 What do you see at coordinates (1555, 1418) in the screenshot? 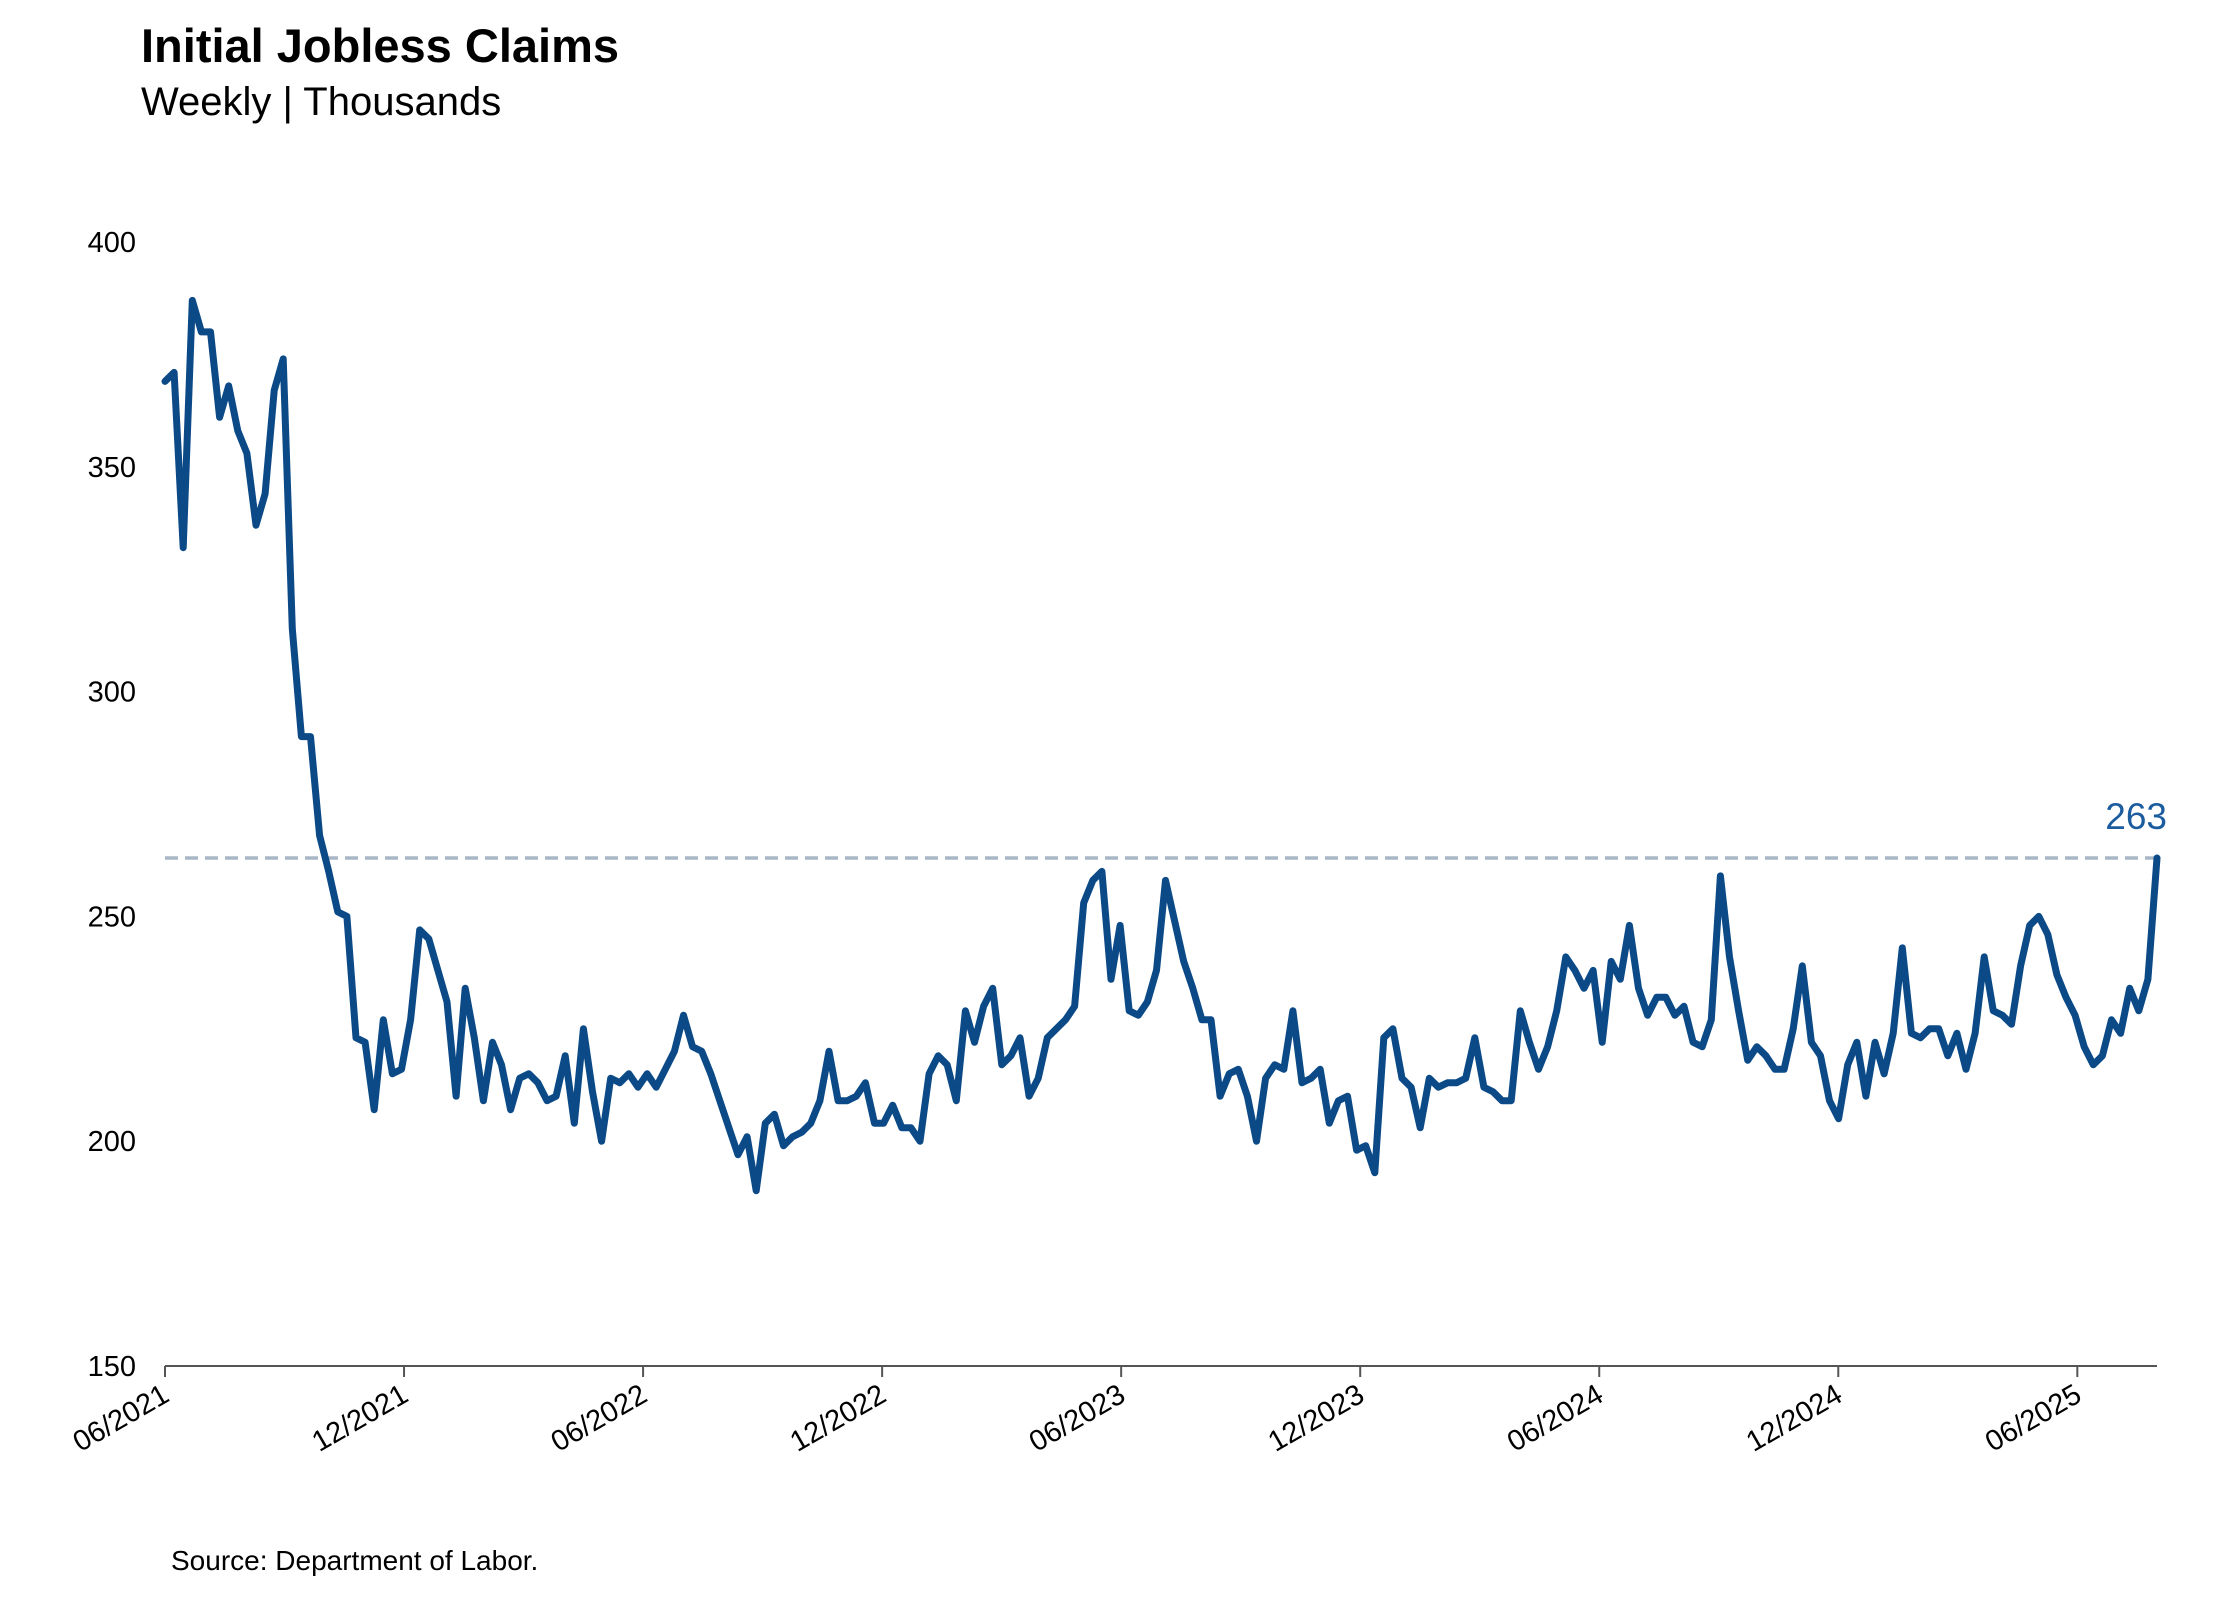
I see `x-tick-label: 06/2024` at bounding box center [1555, 1418].